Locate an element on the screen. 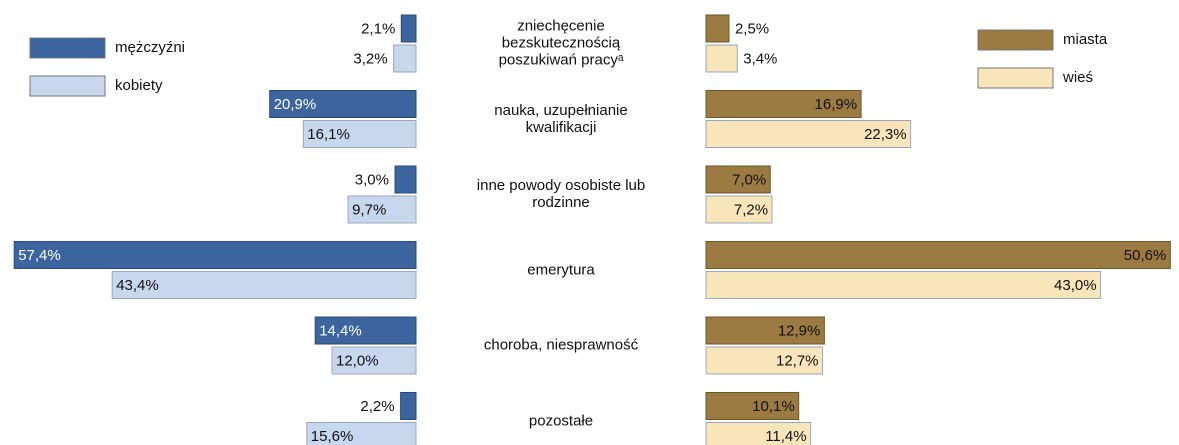  value-label: 15,6% is located at coordinates (332, 436).